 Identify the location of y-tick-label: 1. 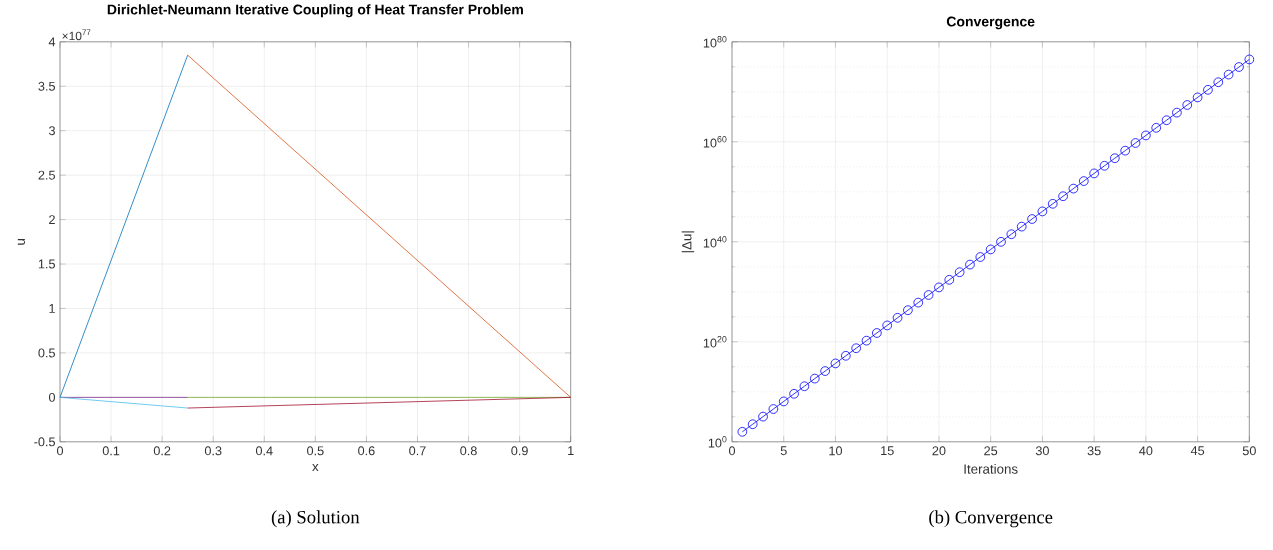
(52, 308).